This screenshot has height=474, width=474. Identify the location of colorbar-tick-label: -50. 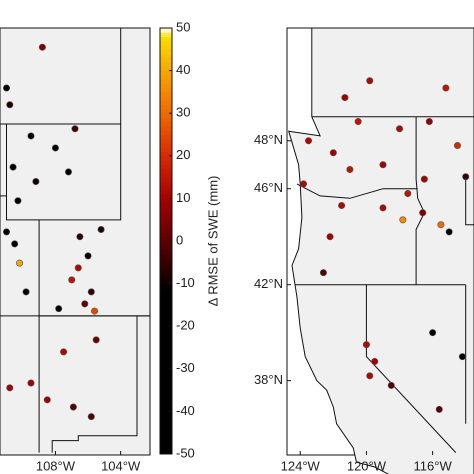
(185, 452).